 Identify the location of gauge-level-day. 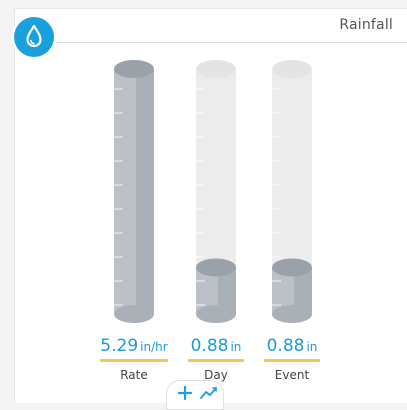
(216, 290).